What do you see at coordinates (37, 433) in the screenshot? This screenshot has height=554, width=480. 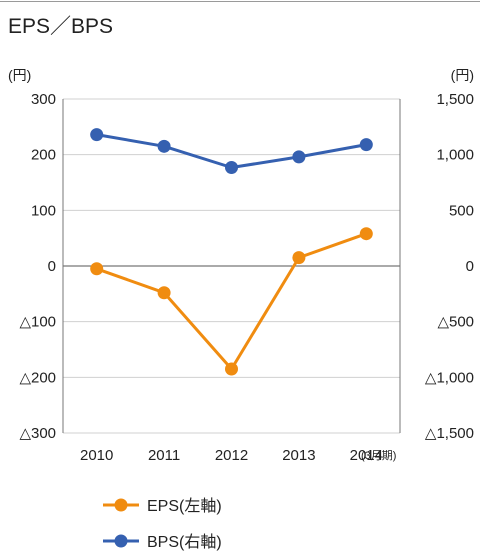 I see `left-tick-label: △300` at bounding box center [37, 433].